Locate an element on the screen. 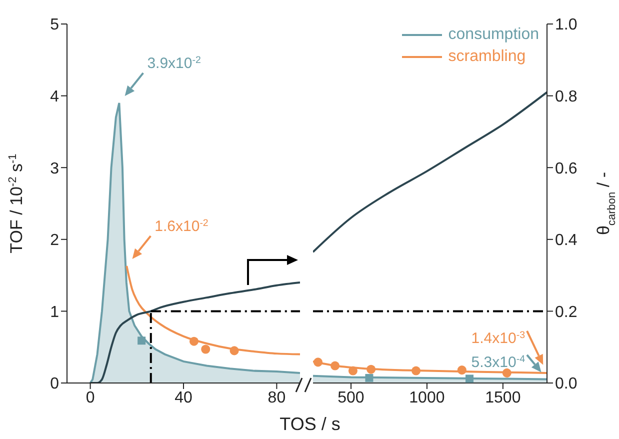  y2-tick-label: 0.6 is located at coordinates (566, 169).